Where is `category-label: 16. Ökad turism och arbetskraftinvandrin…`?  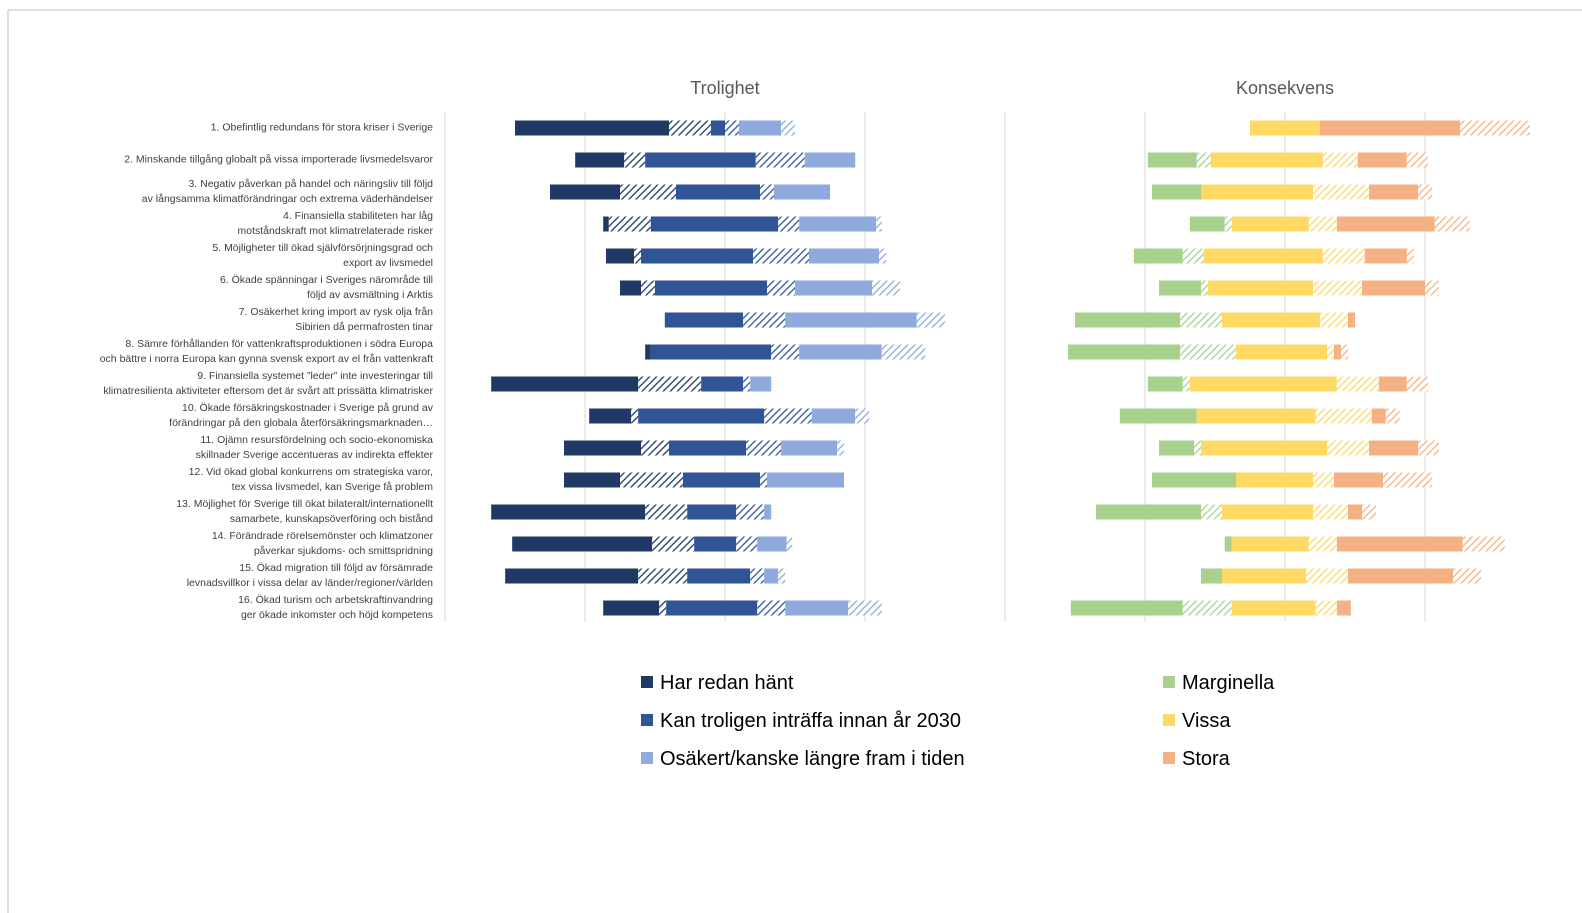
category-label: 16. Ökad turism och arbetskraftinvandrin… is located at coordinates (335, 607).